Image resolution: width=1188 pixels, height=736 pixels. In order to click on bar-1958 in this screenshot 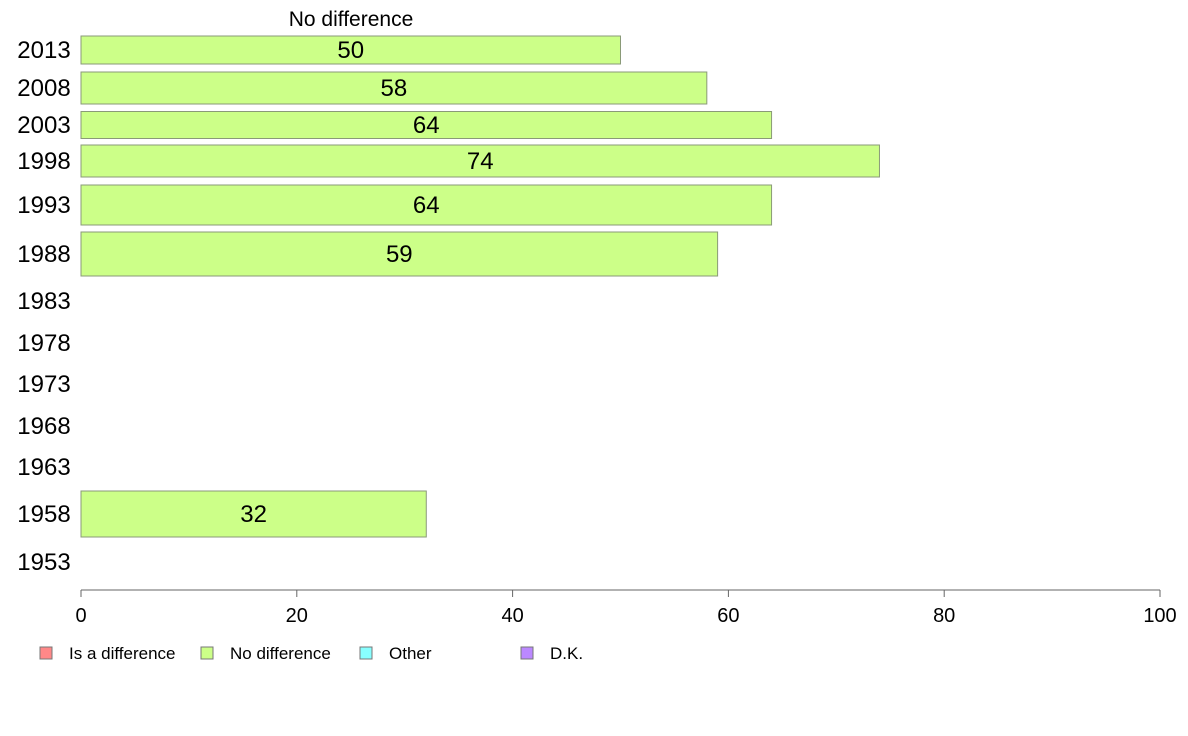, I will do `click(253, 514)`.